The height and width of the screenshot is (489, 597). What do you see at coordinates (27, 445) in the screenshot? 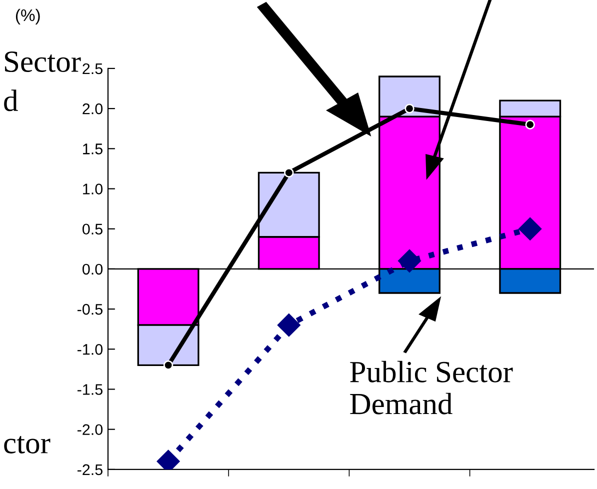
I see `text: ctor` at bounding box center [27, 445].